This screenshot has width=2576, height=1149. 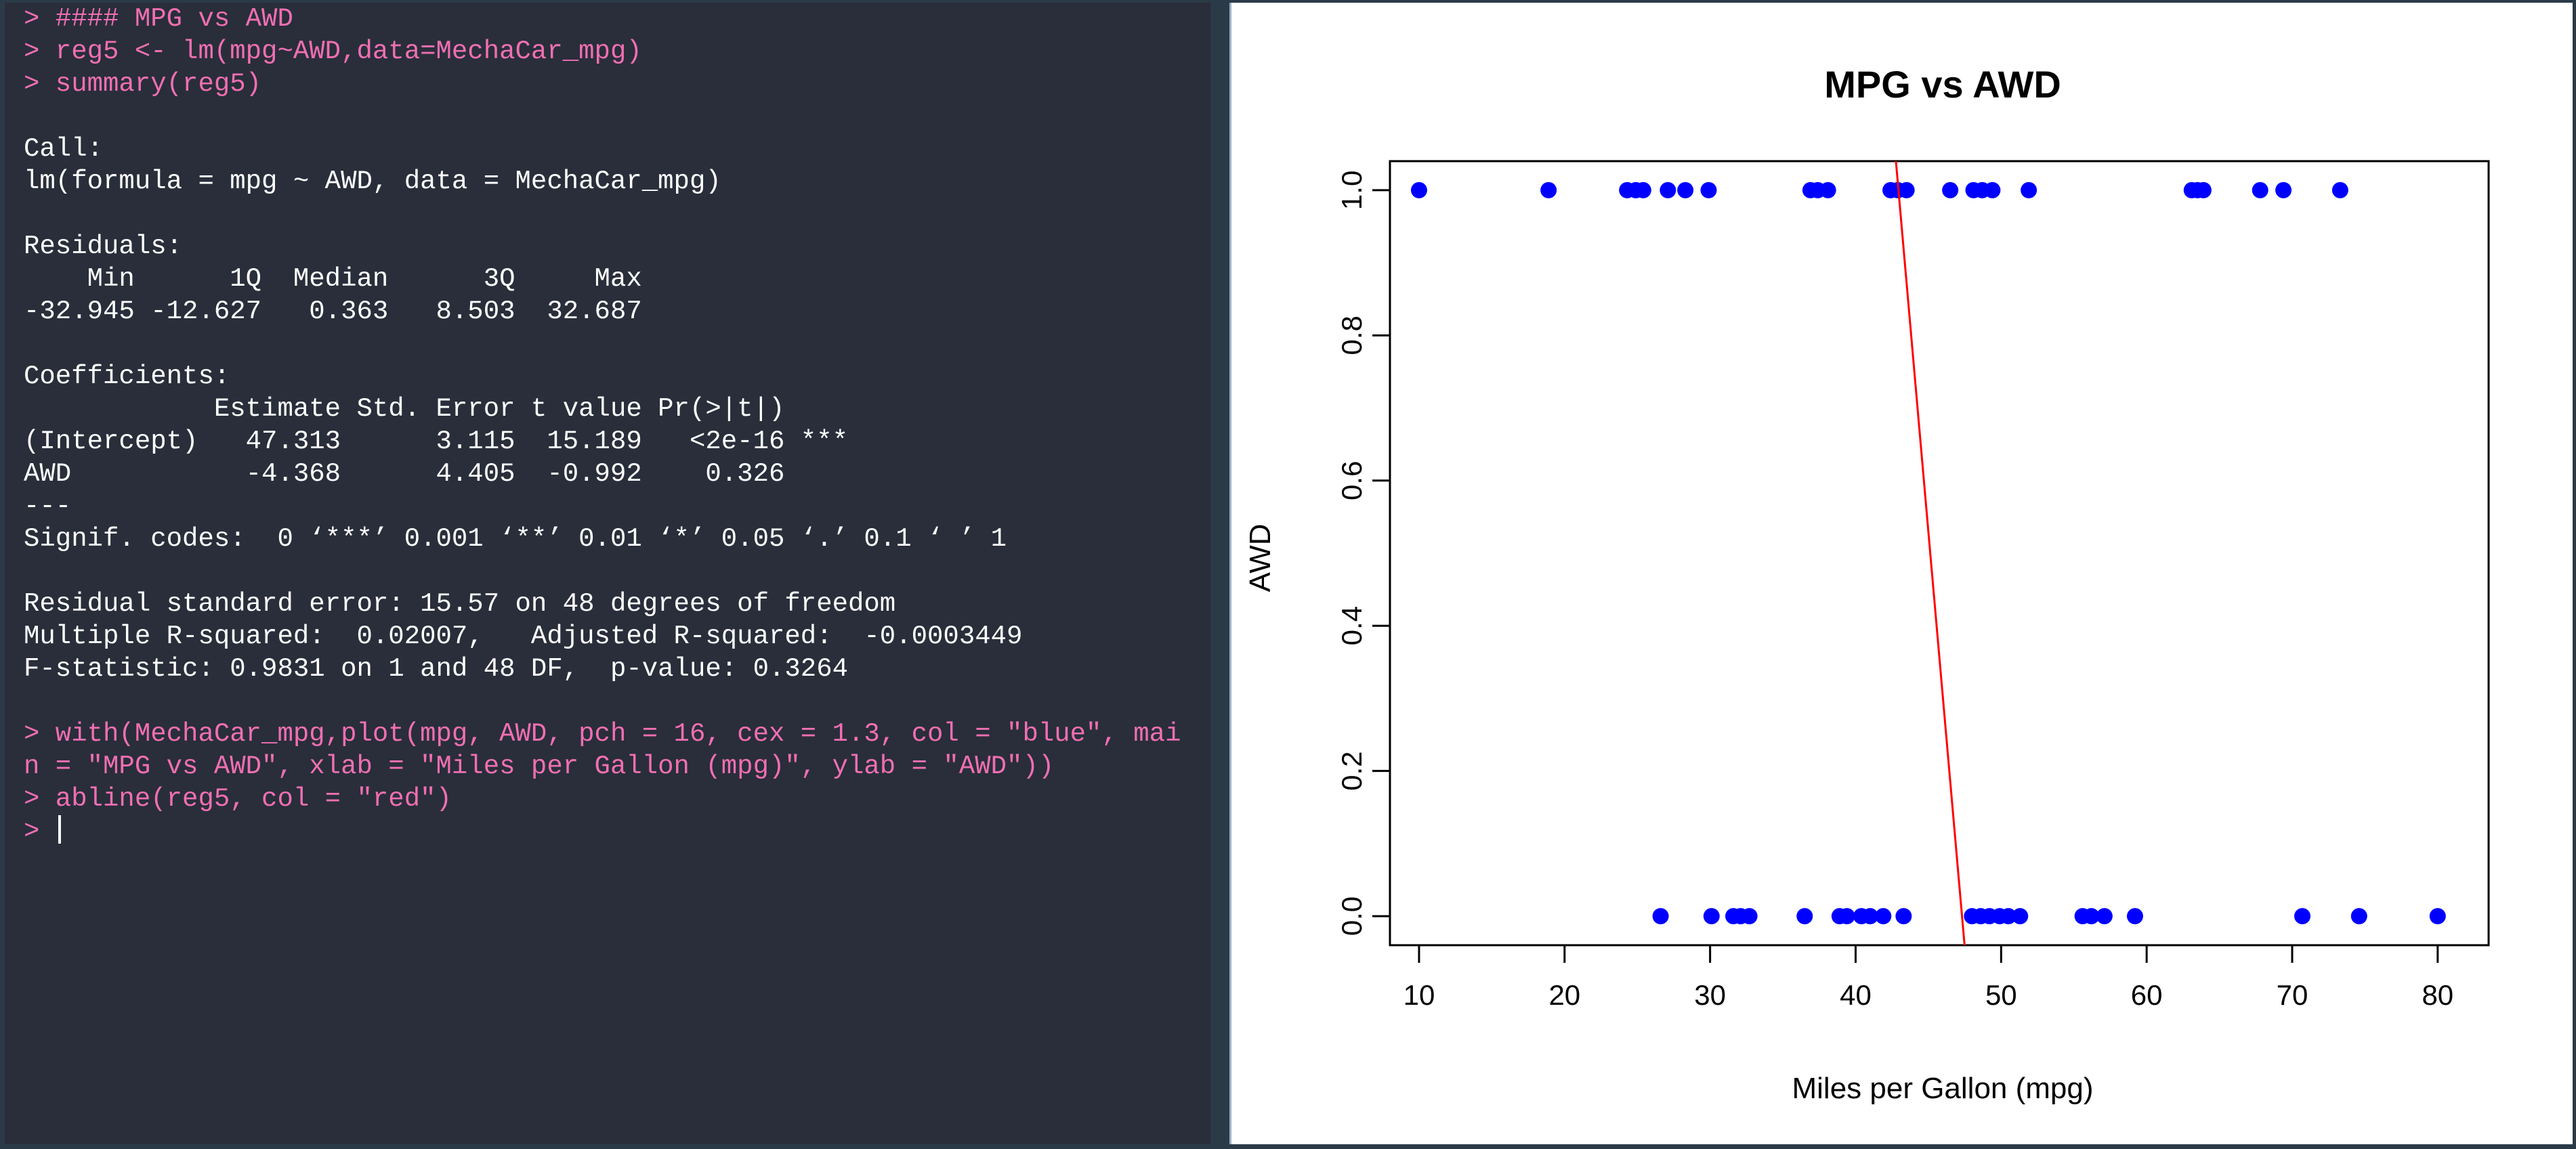 I want to click on console-output-line: Call:, so click(x=617, y=149).